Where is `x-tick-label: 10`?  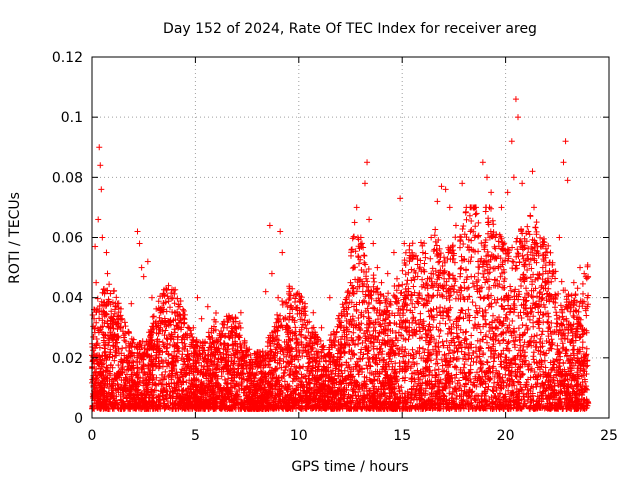 x-tick-label: 10 is located at coordinates (299, 436).